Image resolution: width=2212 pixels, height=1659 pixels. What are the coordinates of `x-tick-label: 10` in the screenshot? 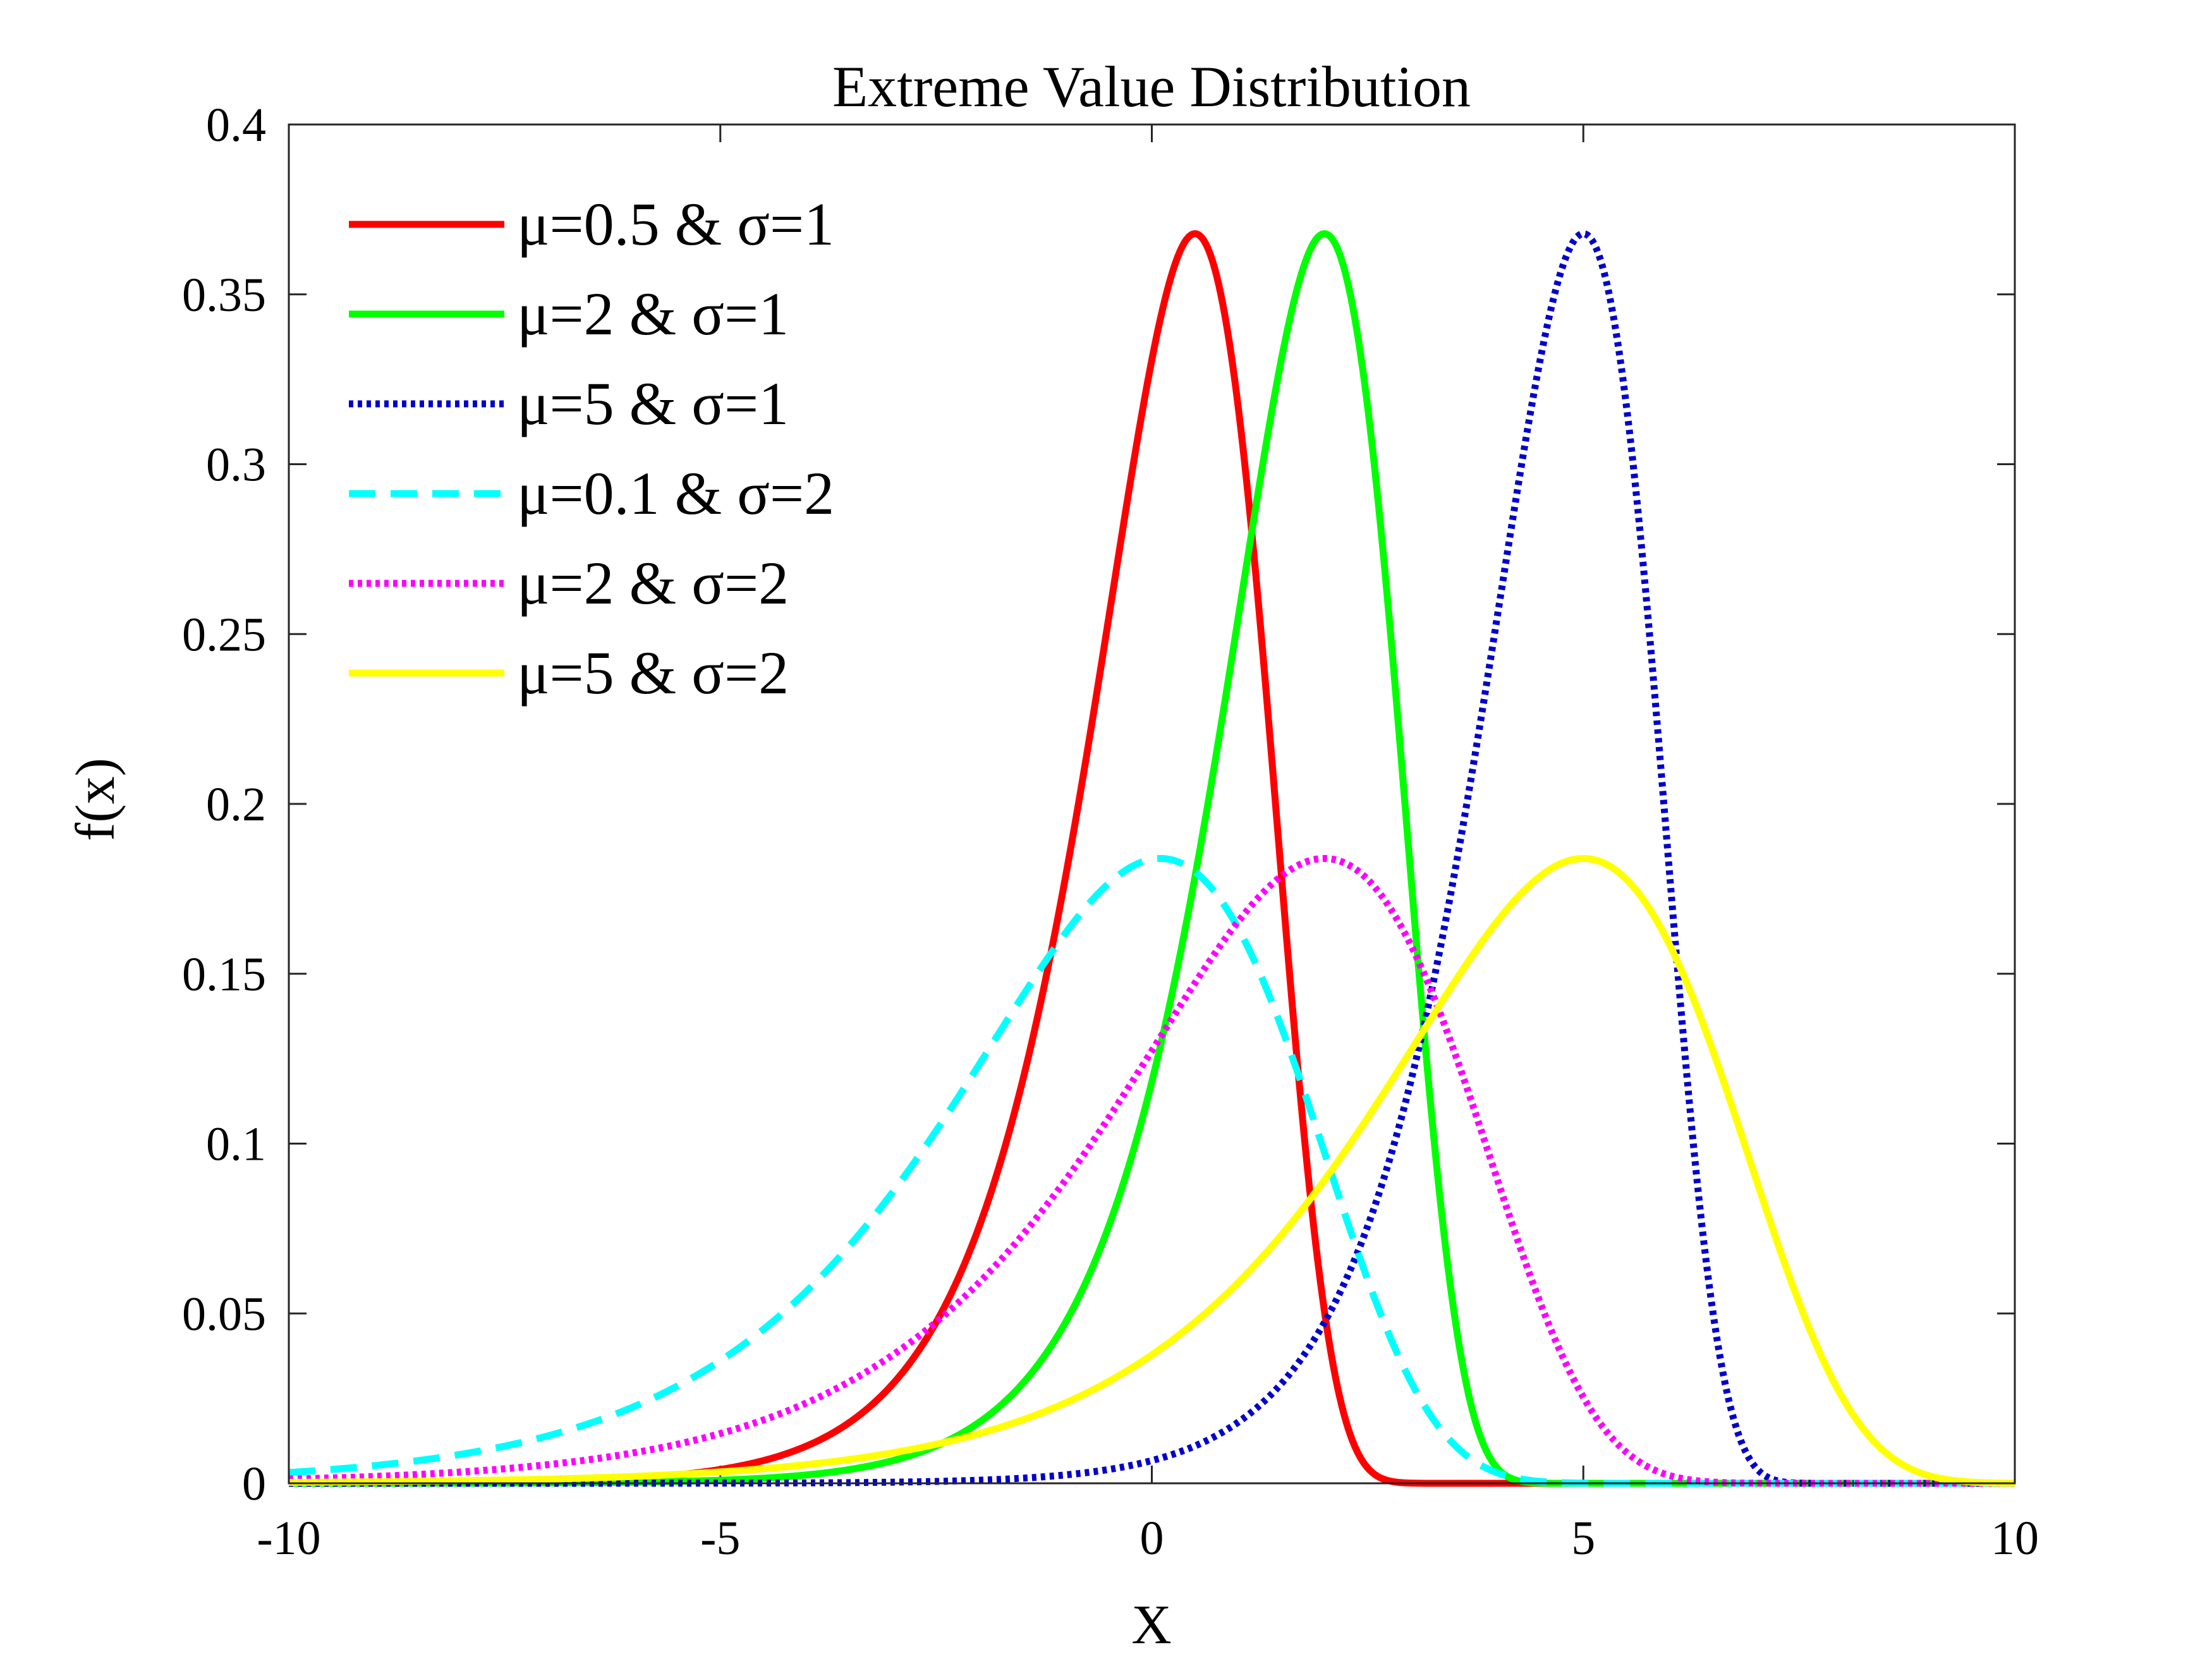 It's located at (2015, 1538).